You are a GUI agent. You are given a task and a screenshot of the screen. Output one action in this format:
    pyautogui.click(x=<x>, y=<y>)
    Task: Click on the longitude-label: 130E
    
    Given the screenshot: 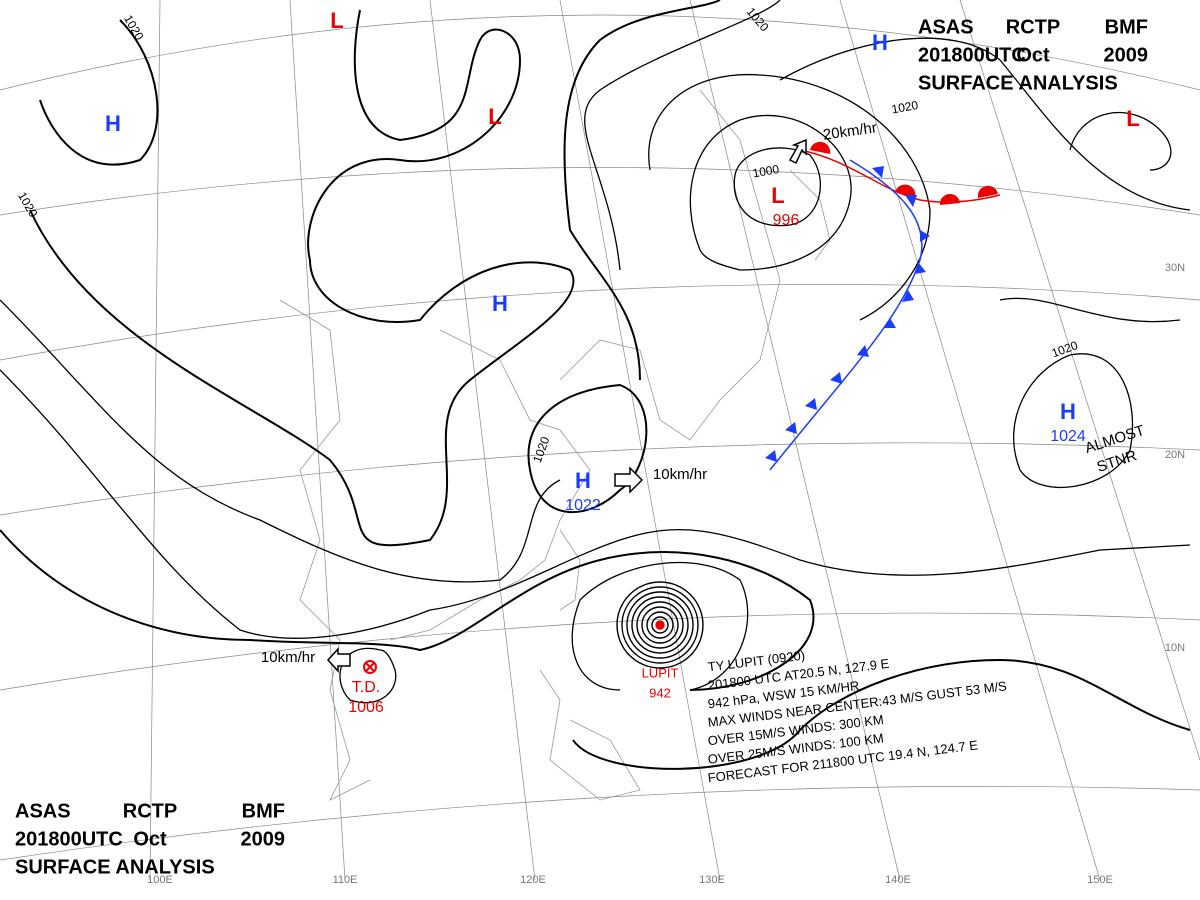 What is the action you would take?
    pyautogui.click(x=712, y=880)
    